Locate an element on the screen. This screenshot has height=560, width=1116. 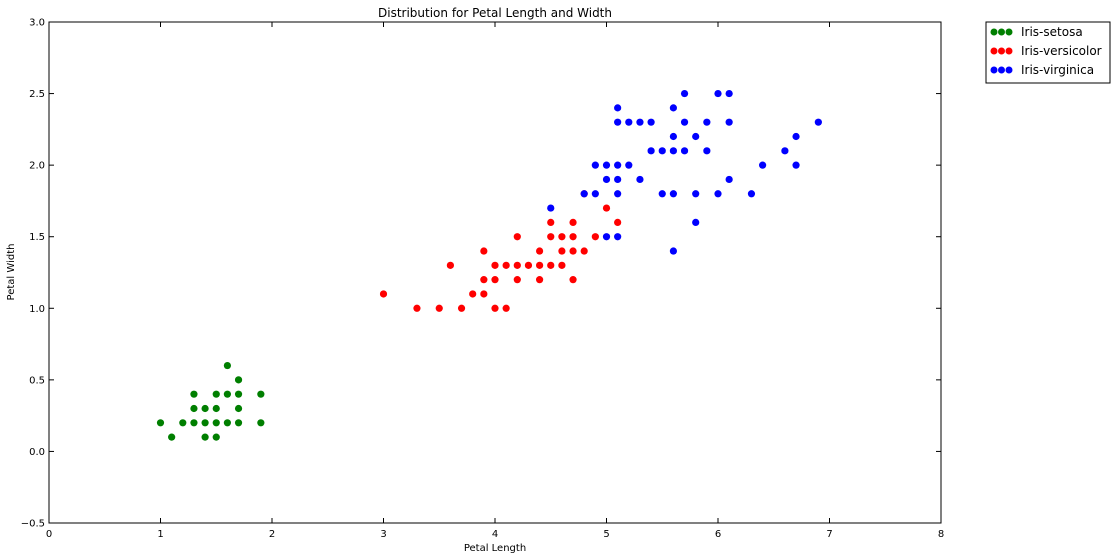
x-tick-label: 1 is located at coordinates (160, 534).